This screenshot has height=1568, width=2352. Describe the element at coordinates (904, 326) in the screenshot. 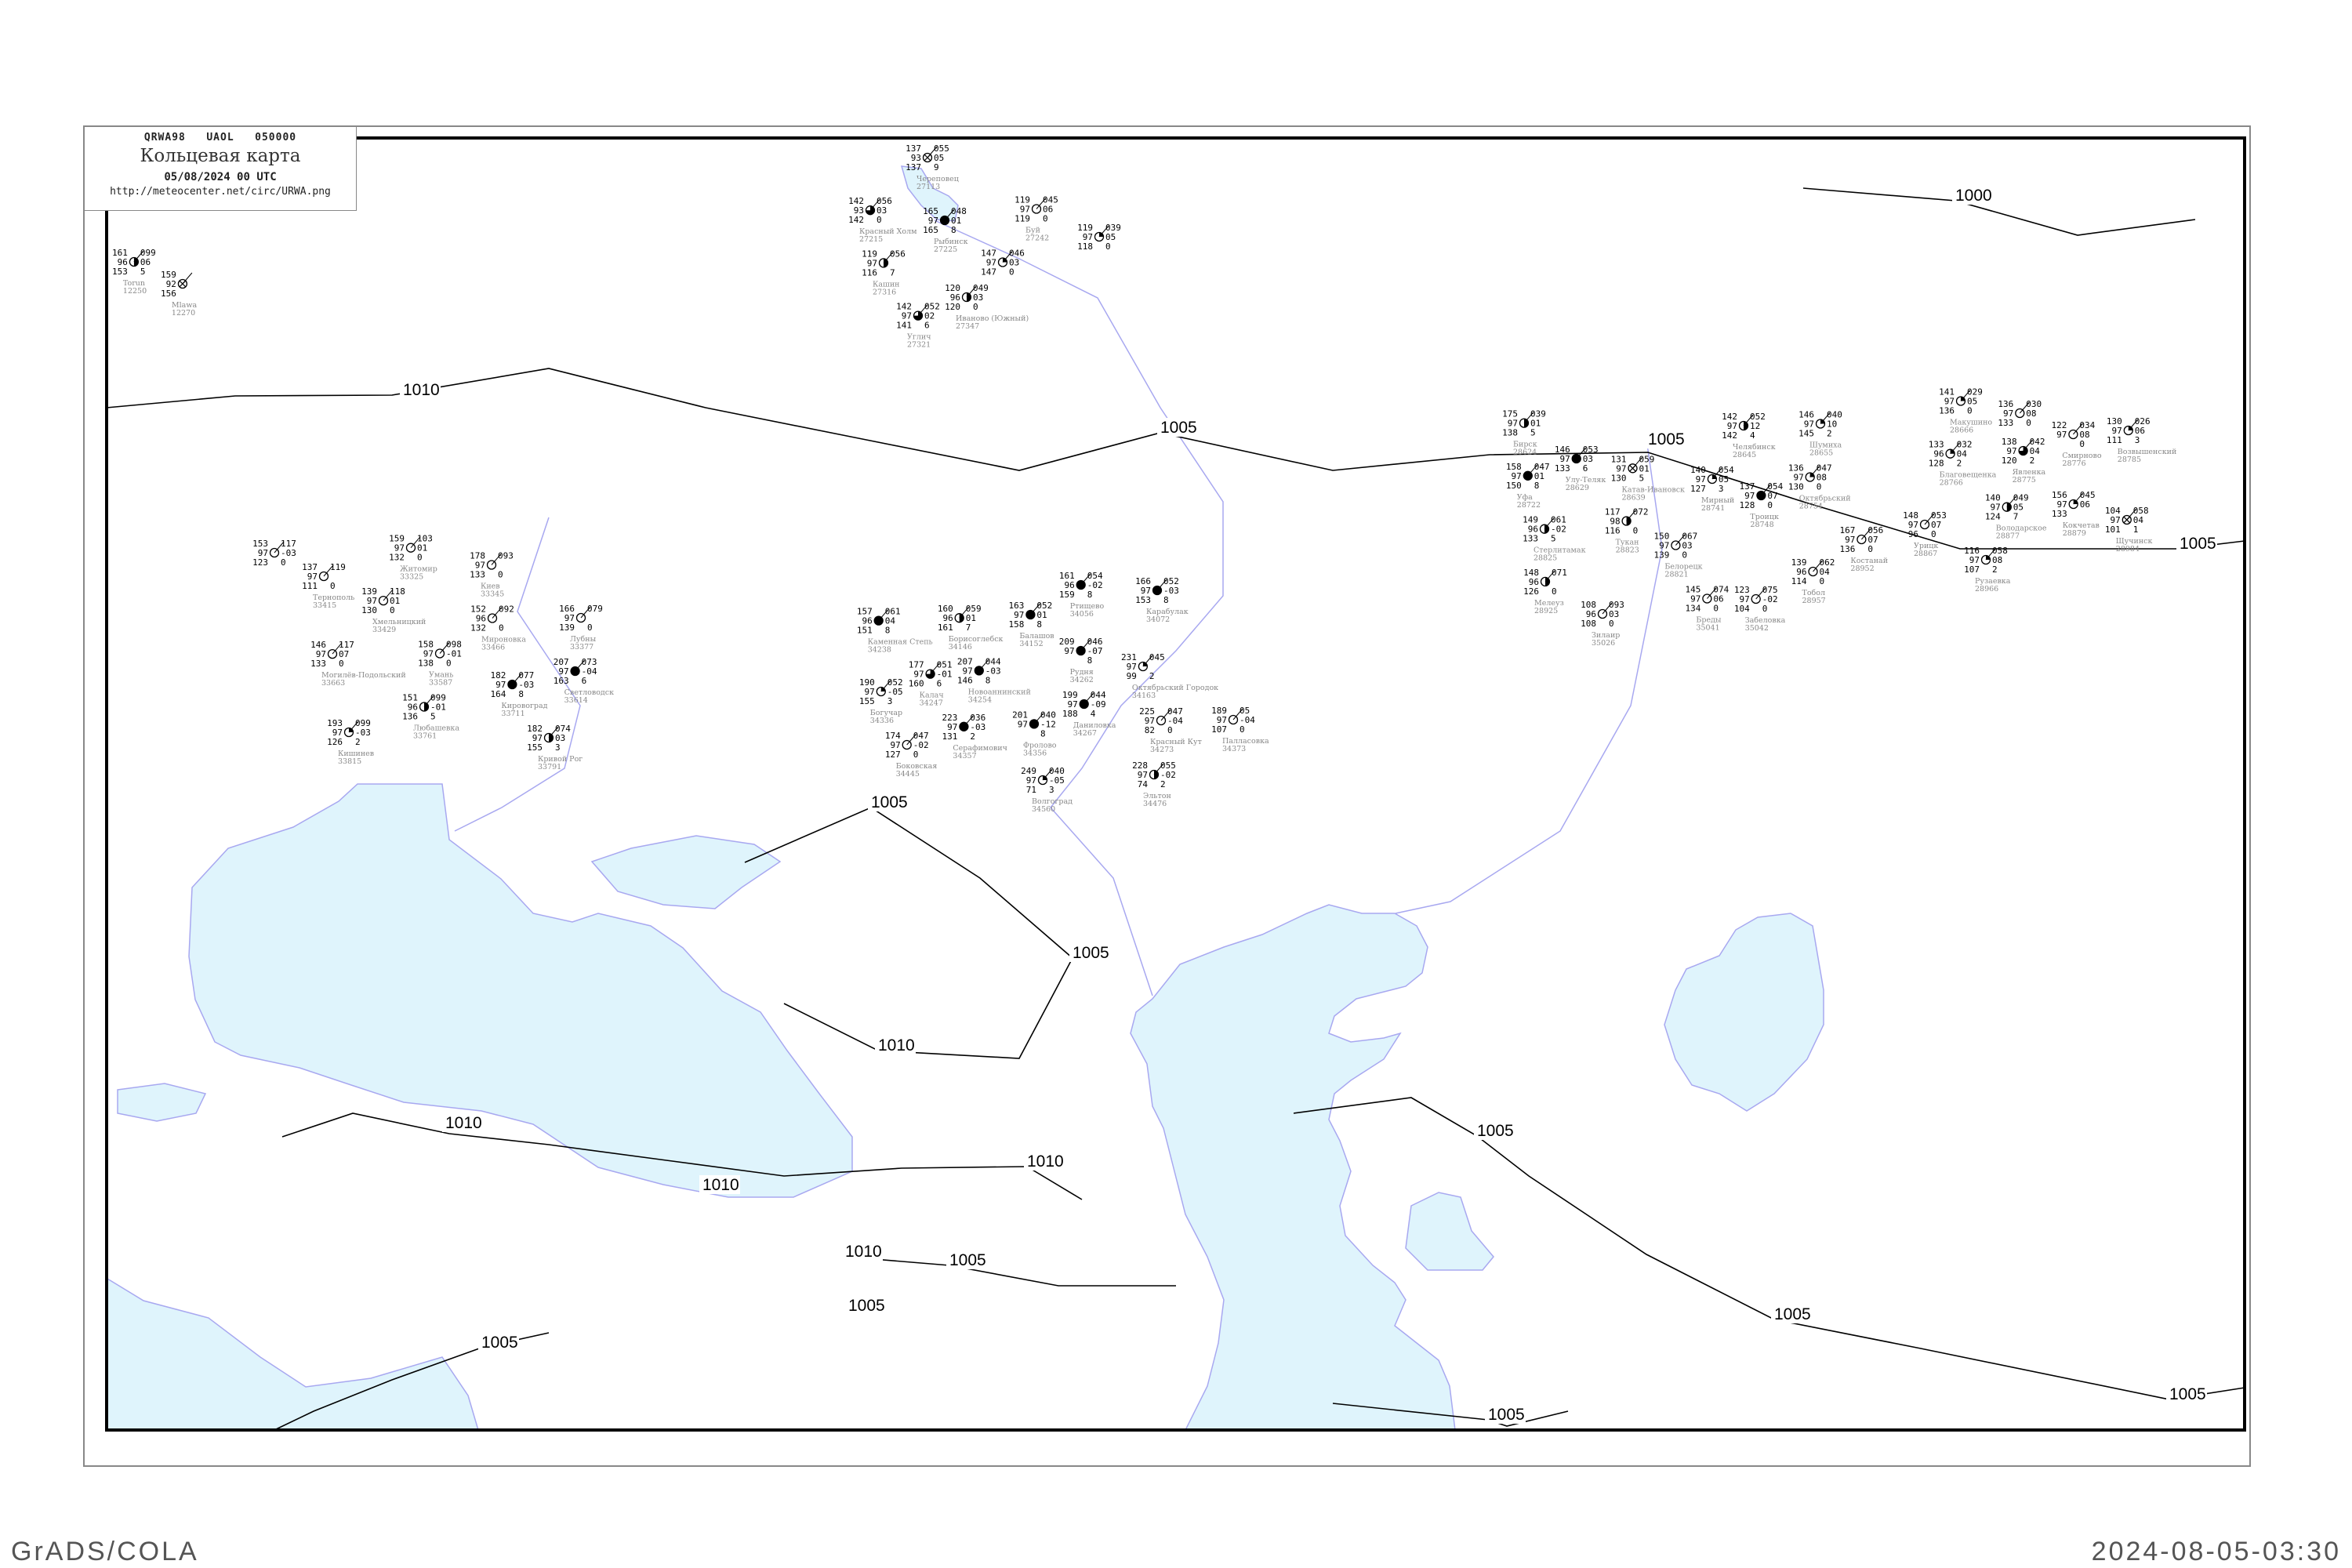

I see `station-dewpoint: 141` at that location.